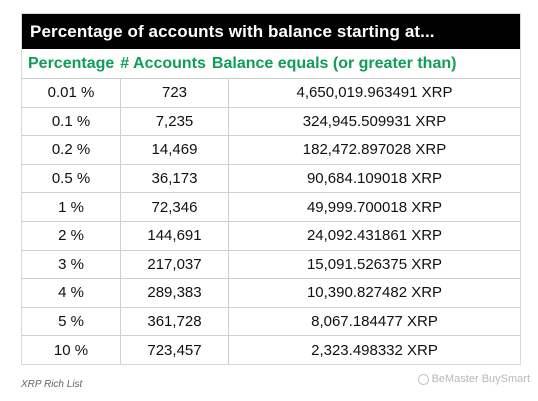 The image size is (538, 401). What do you see at coordinates (175, 207) in the screenshot?
I see `accounts-cell: 72,346` at bounding box center [175, 207].